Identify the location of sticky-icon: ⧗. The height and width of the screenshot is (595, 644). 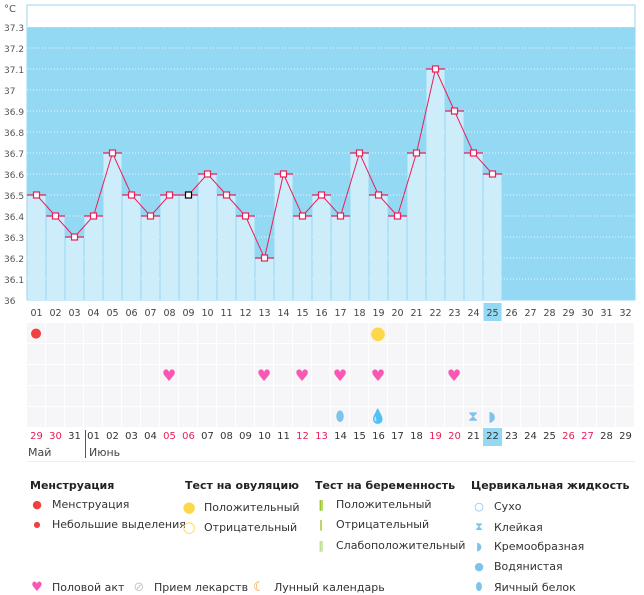
(473, 417).